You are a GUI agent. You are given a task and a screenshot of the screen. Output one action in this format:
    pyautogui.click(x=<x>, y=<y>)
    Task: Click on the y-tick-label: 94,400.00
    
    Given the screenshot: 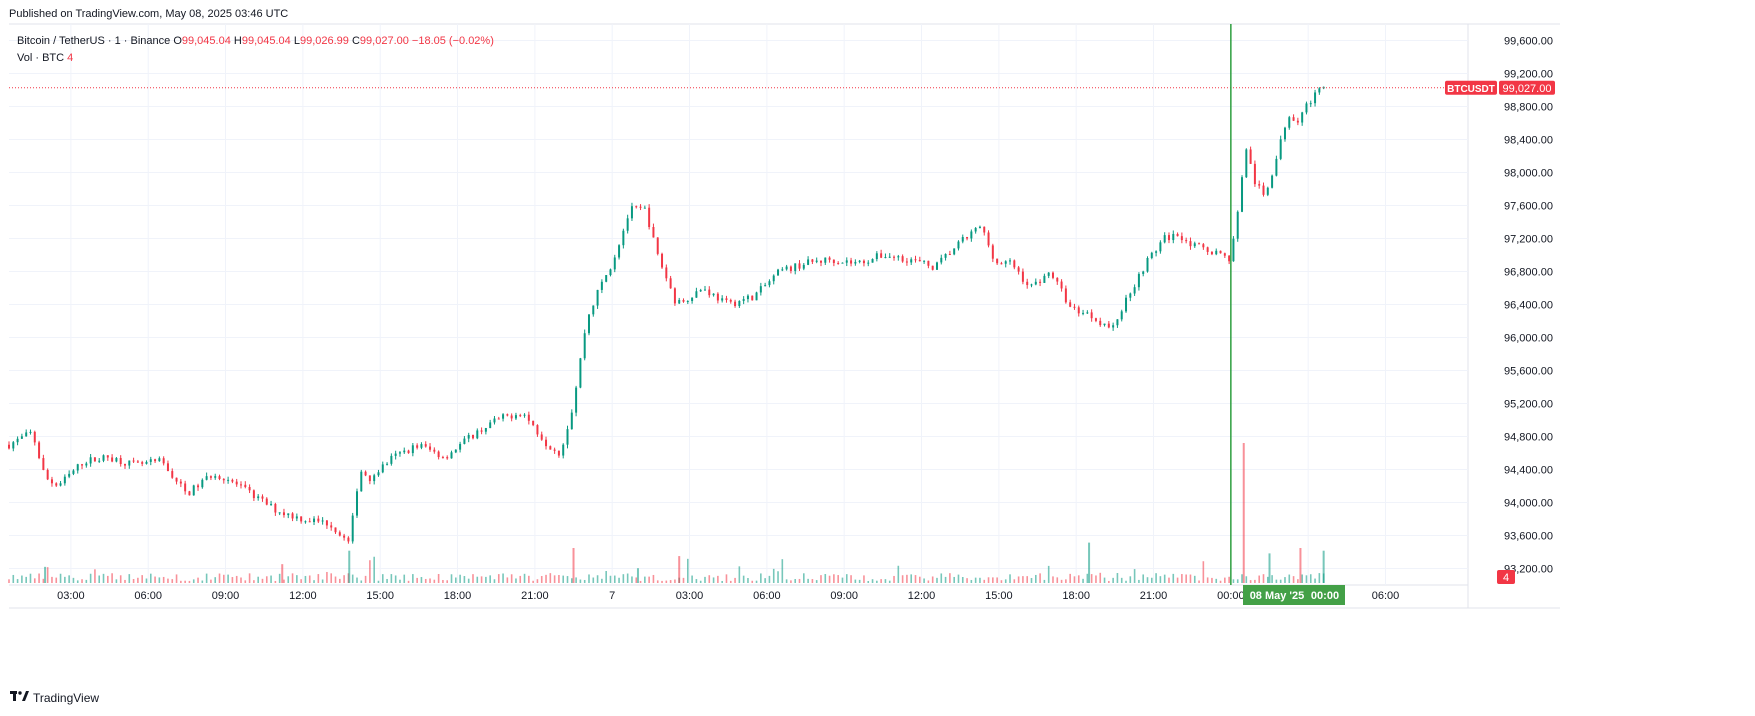 What is the action you would take?
    pyautogui.click(x=1528, y=471)
    